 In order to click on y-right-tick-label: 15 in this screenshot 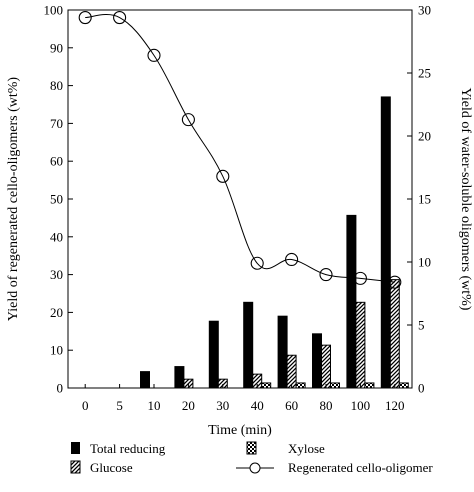, I will do `click(424, 199)`.